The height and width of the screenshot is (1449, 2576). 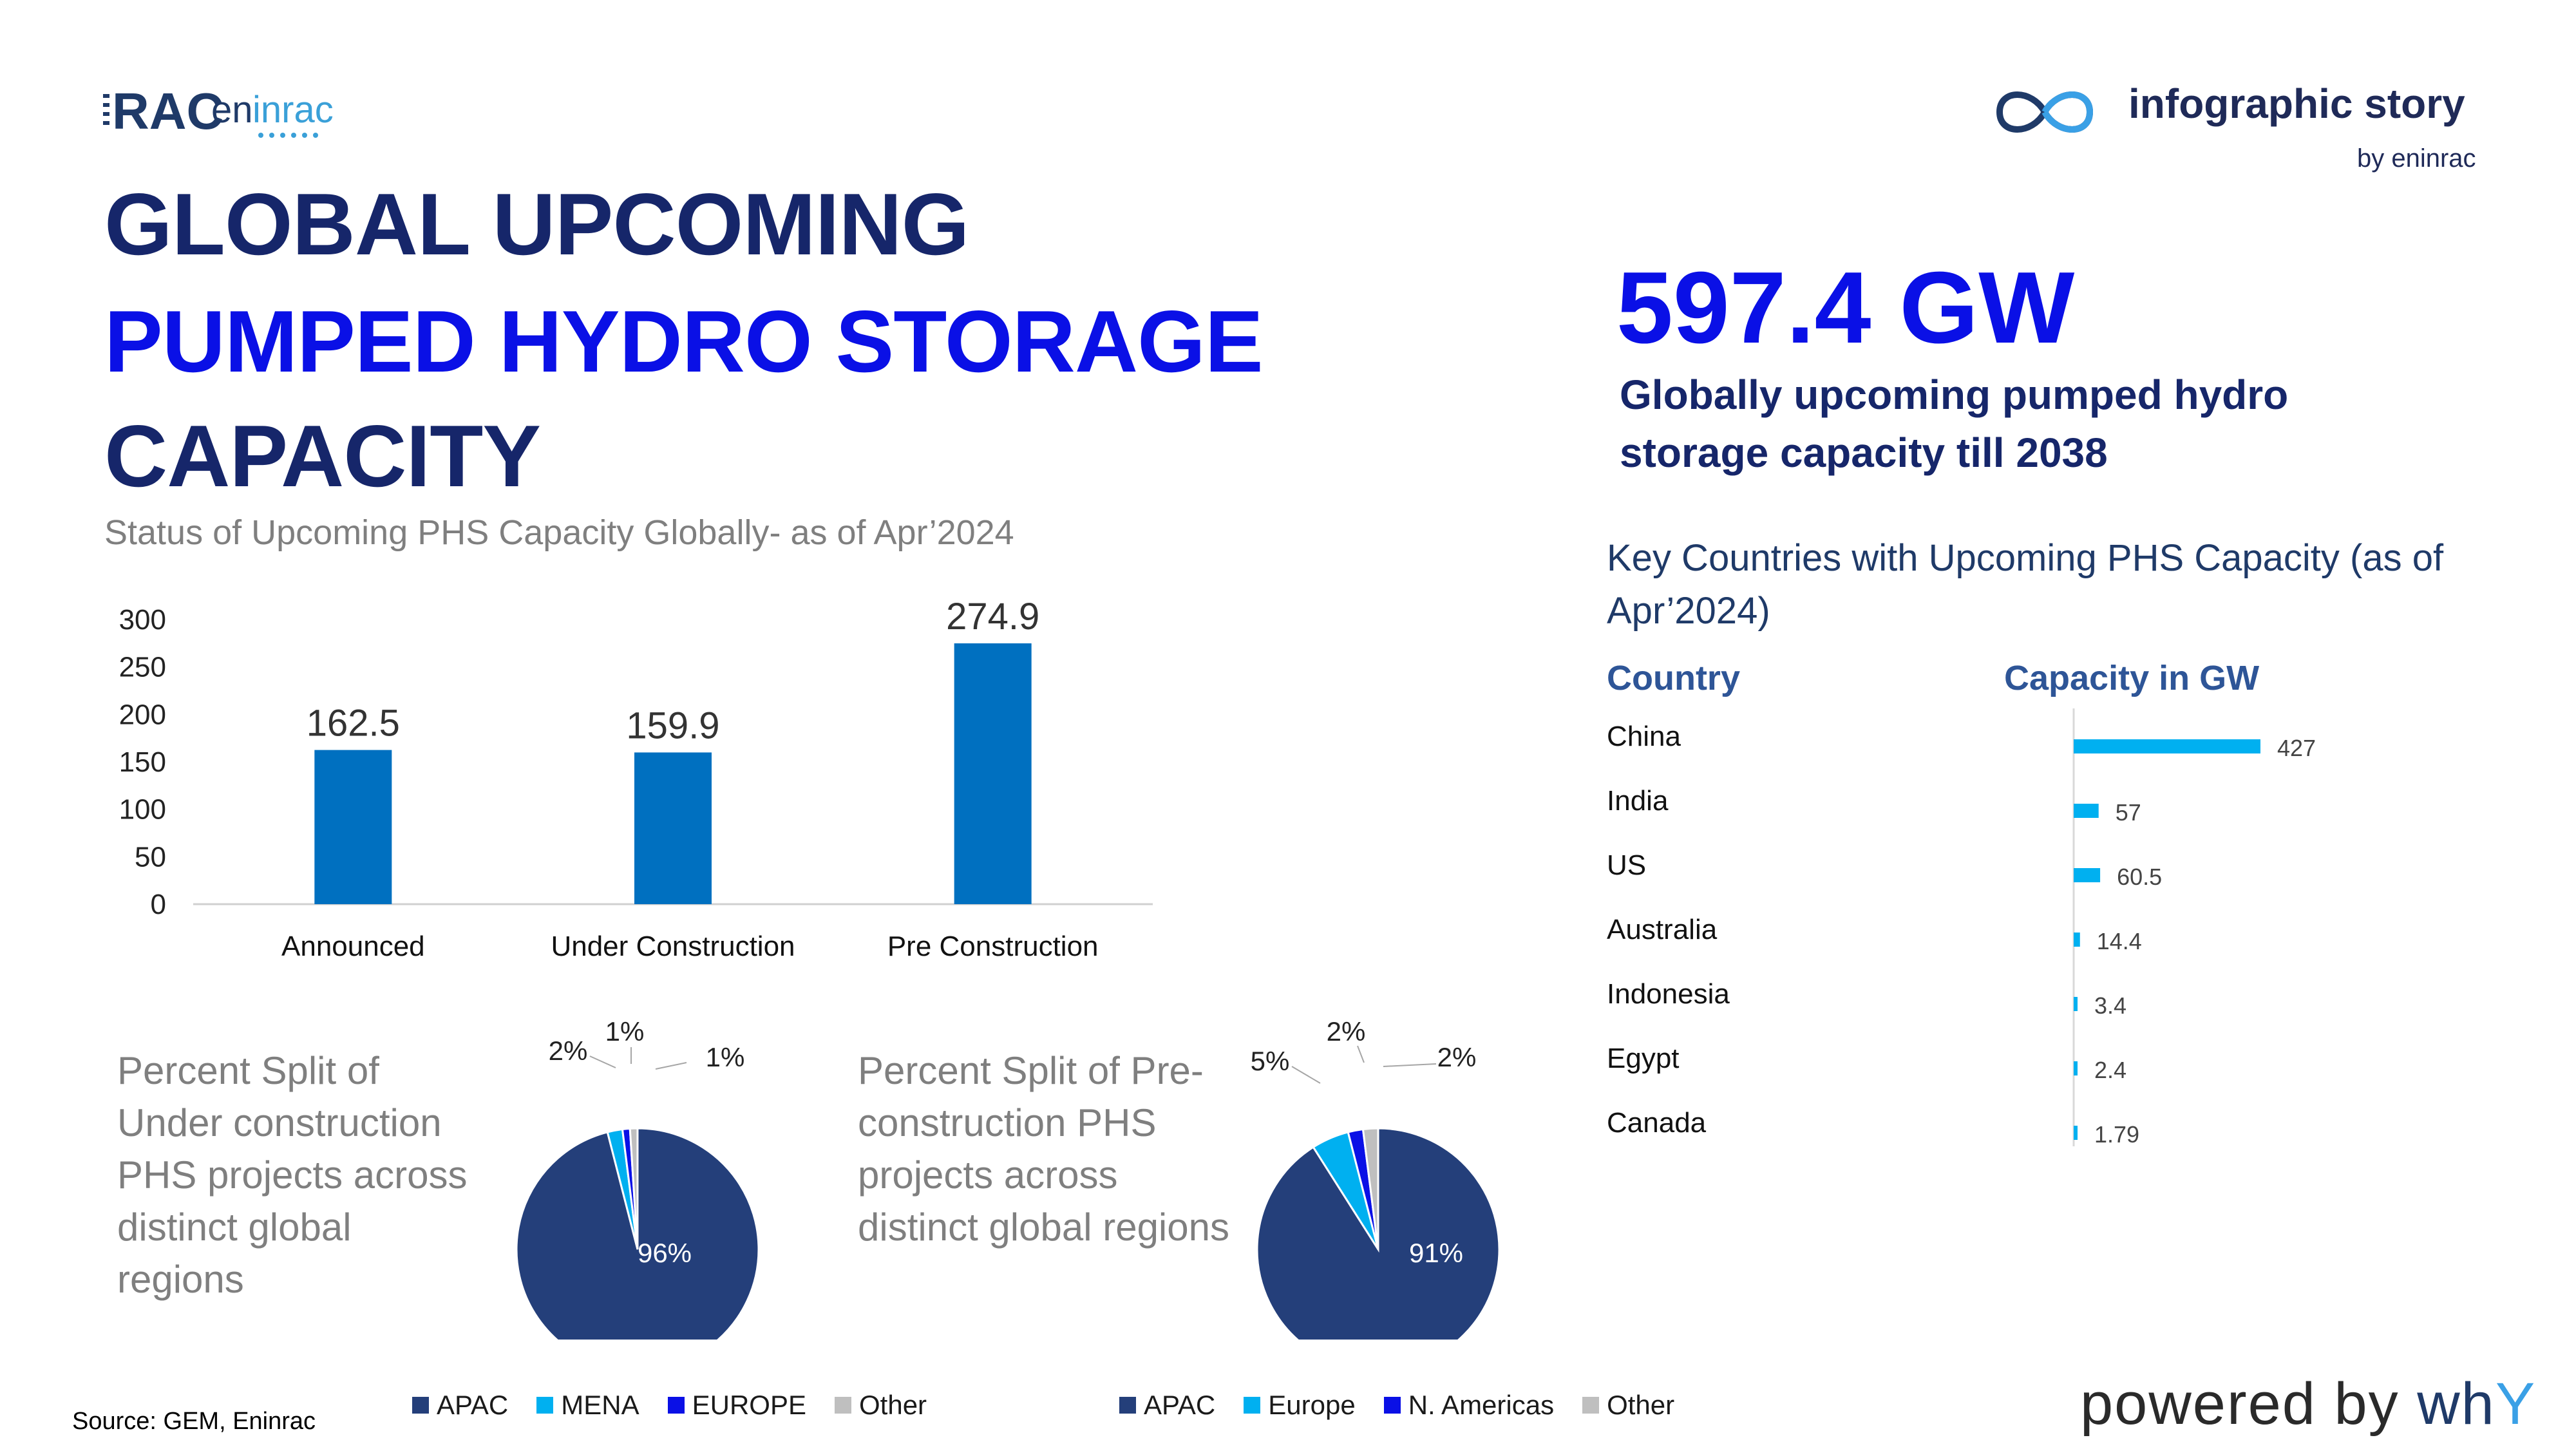 I want to click on pie2-legend-label-2: N. Americas, so click(x=1481, y=1405).